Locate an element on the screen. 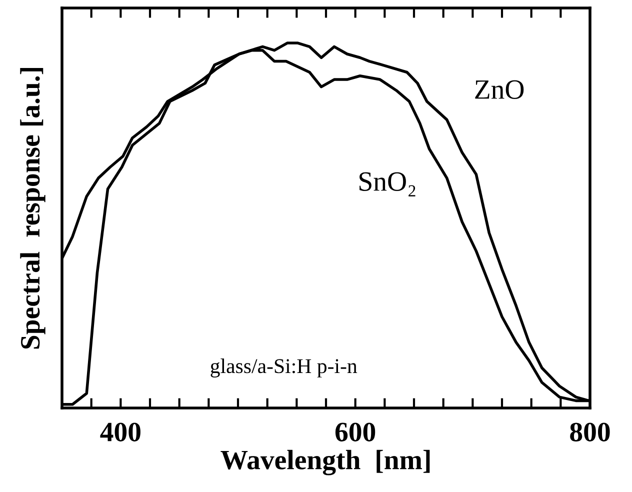  x-tick-label: 600 is located at coordinates (355, 432).